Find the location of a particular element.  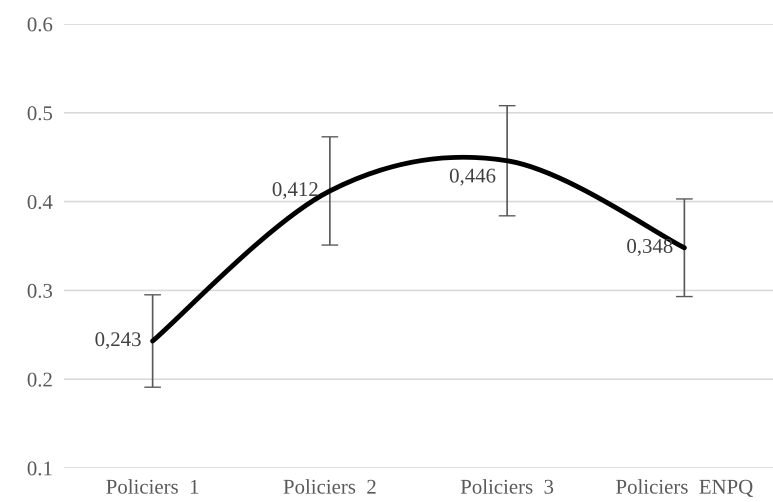

y-tick-label: 0.2 is located at coordinates (40, 379).